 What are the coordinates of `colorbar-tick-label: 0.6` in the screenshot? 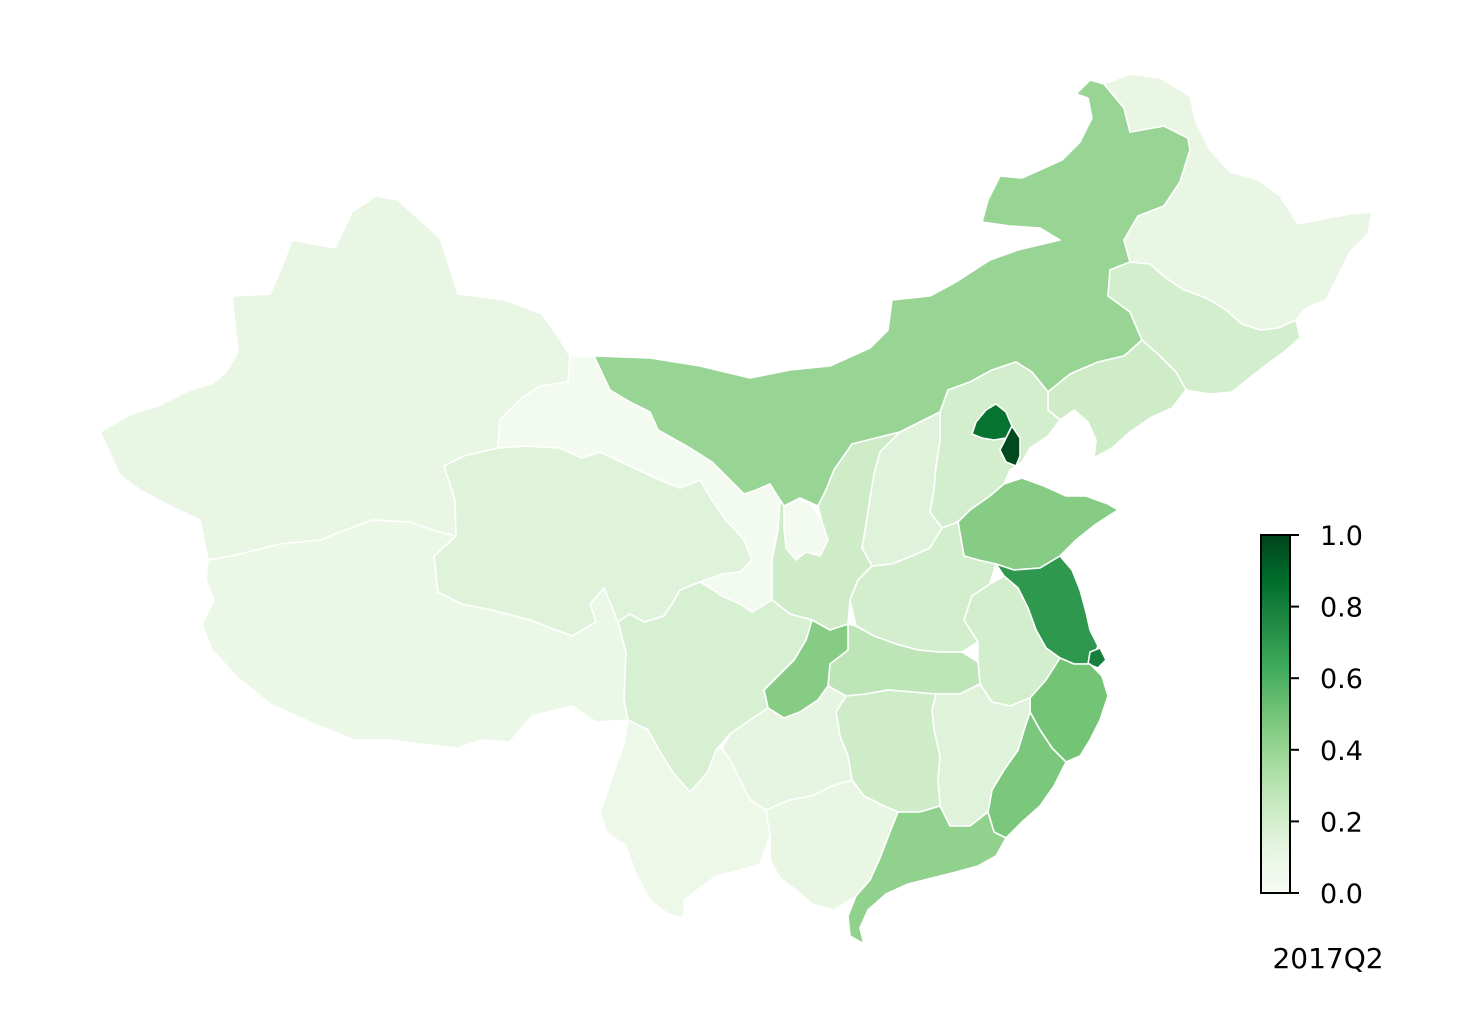 It's located at (1341, 679).